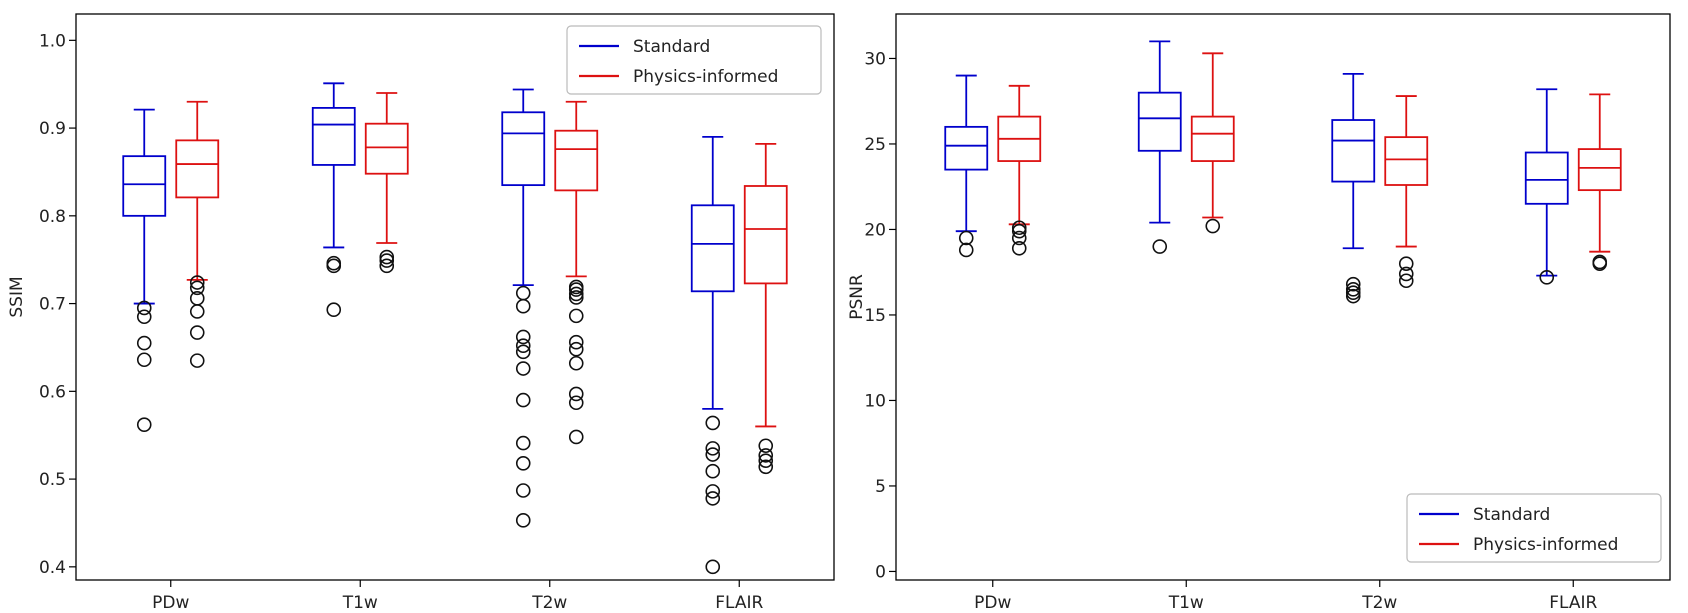 Image resolution: width=1688 pixels, height=613 pixels. What do you see at coordinates (875, 59) in the screenshot?
I see `y-tick-label: 30` at bounding box center [875, 59].